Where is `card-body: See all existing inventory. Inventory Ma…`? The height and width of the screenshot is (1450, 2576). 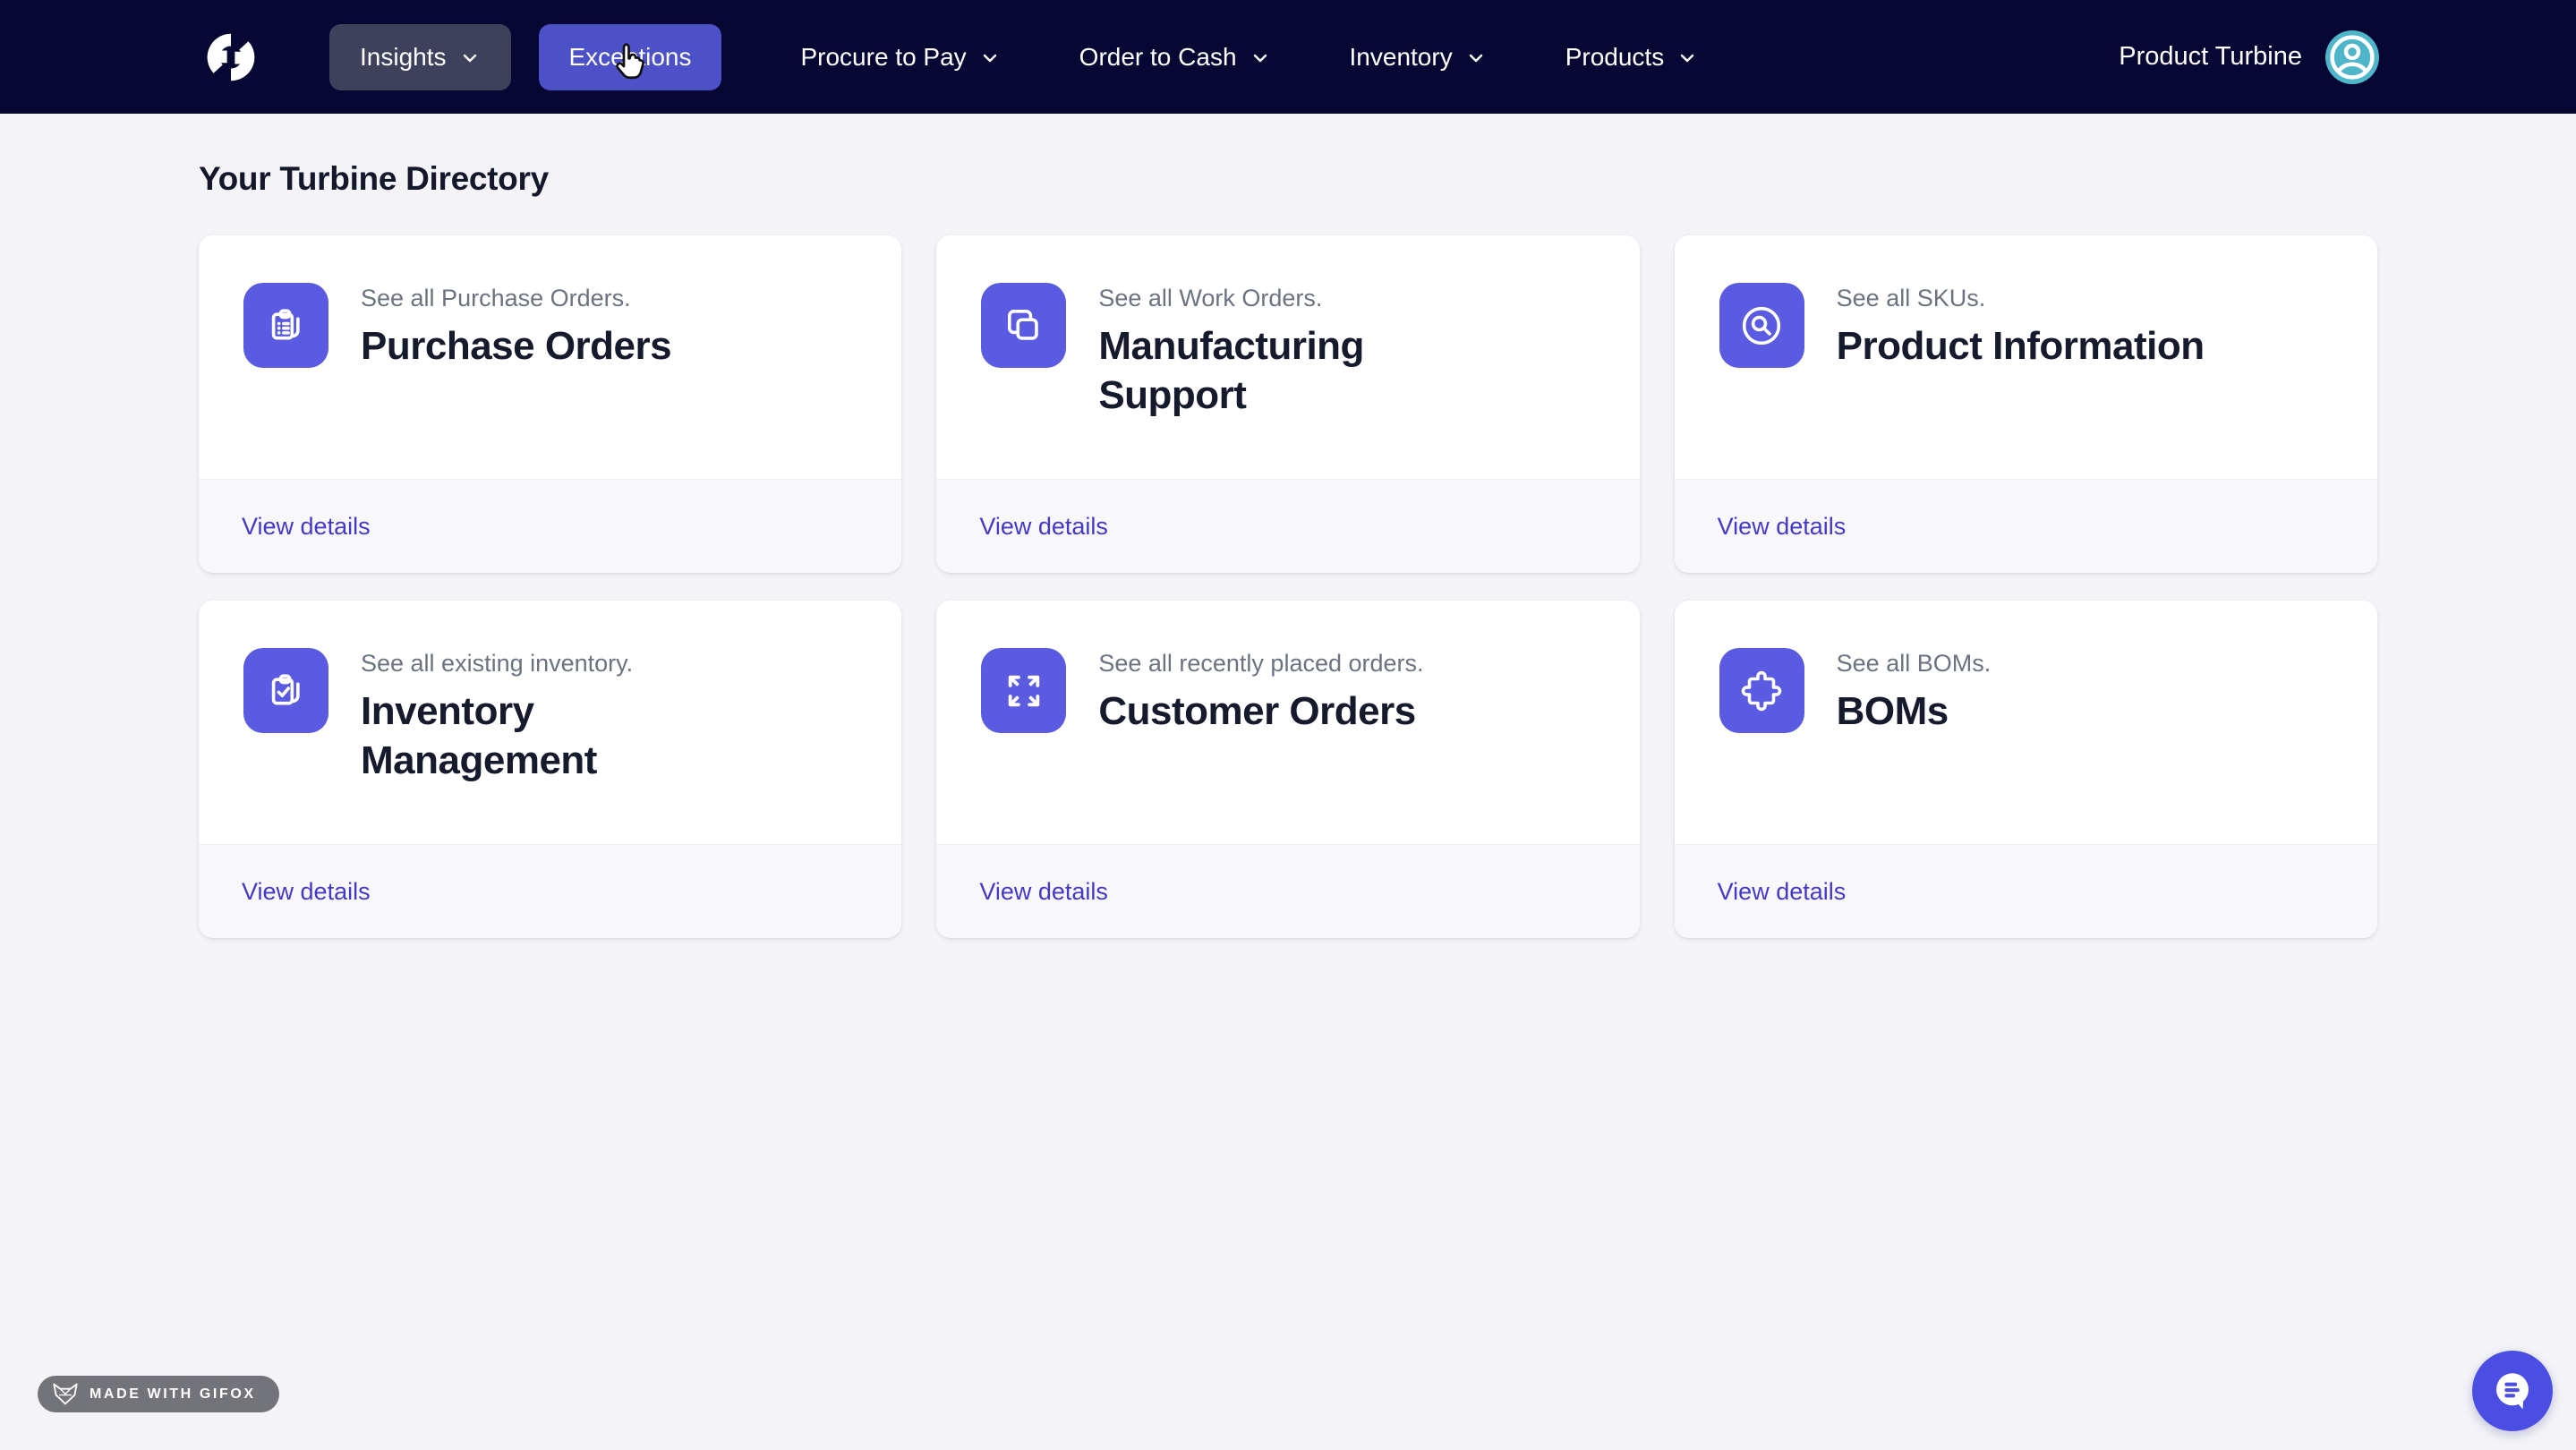
card-body: See all existing inventory. Inventory Ma… is located at coordinates (550, 722).